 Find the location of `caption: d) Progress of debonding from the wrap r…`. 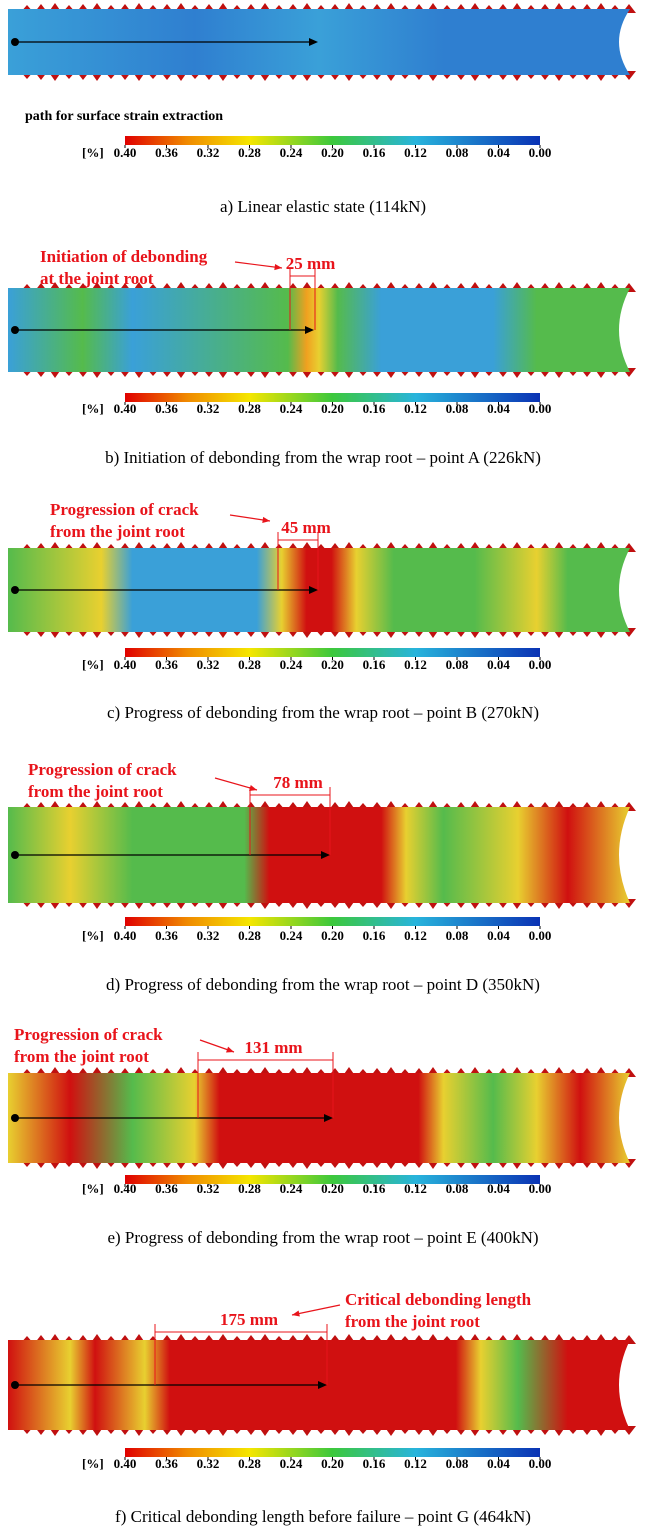

caption: d) Progress of debonding from the wrap r… is located at coordinates (323, 984).